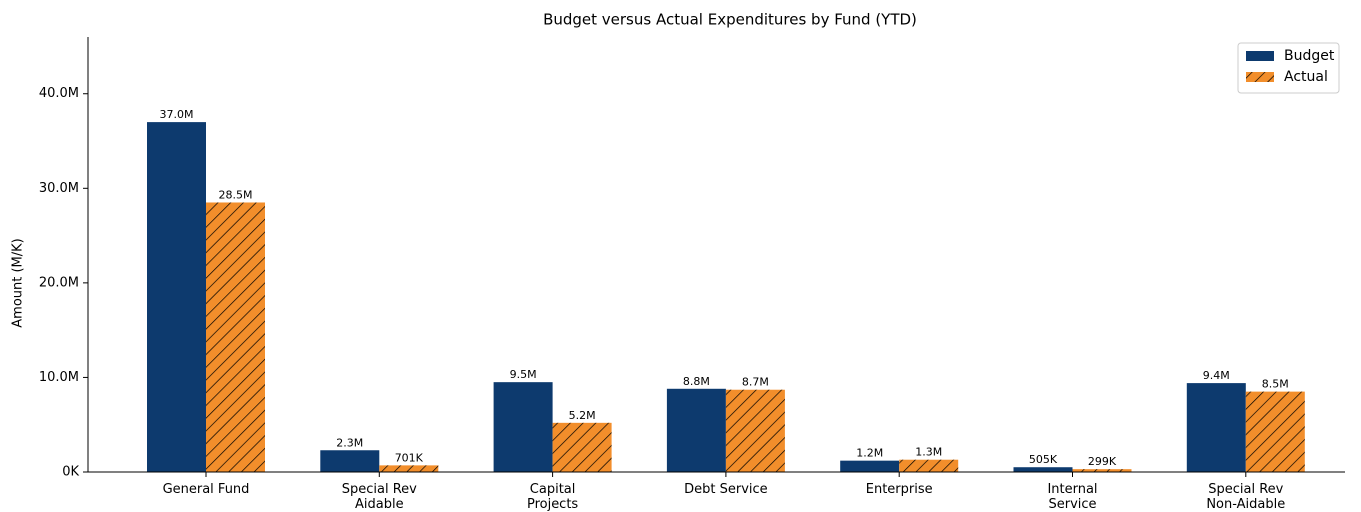 This screenshot has height=512, width=1361. What do you see at coordinates (582, 415) in the screenshot?
I see `data-label: 5.2M` at bounding box center [582, 415].